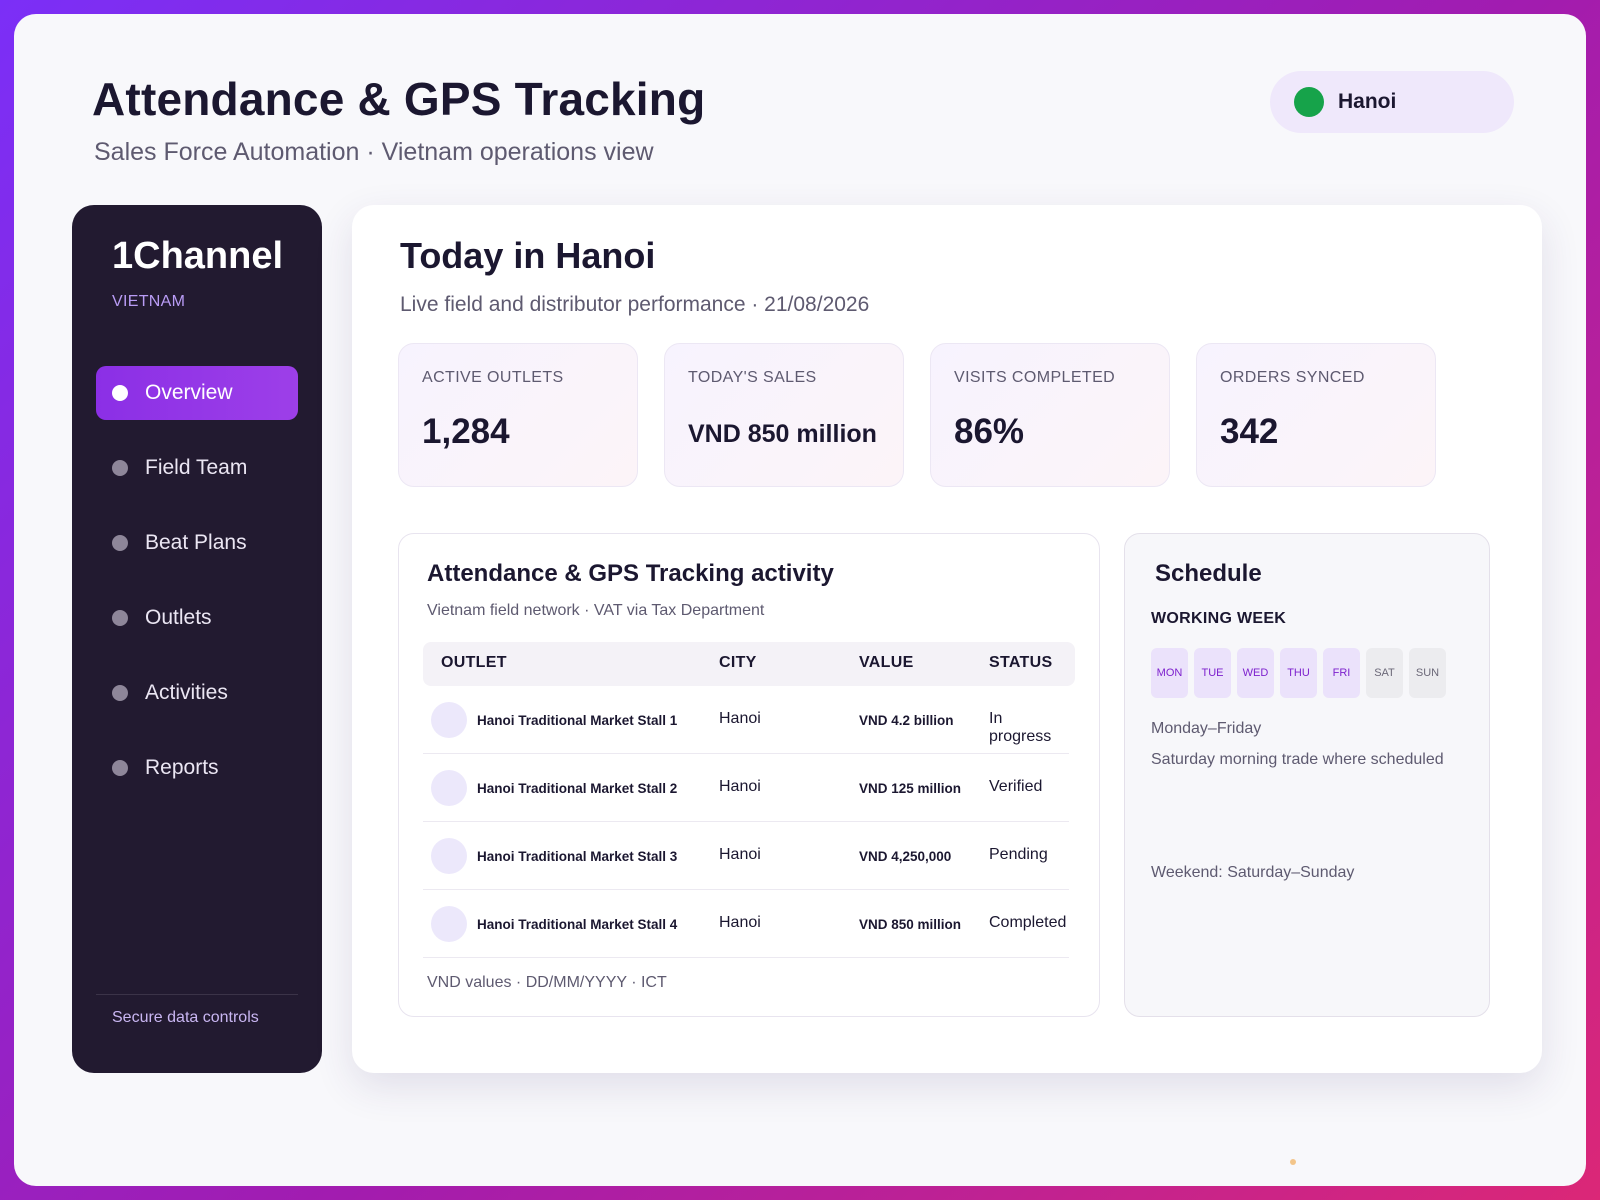 This screenshot has width=1600, height=1200. I want to click on sidebar-item-reports: Reports, so click(197, 768).